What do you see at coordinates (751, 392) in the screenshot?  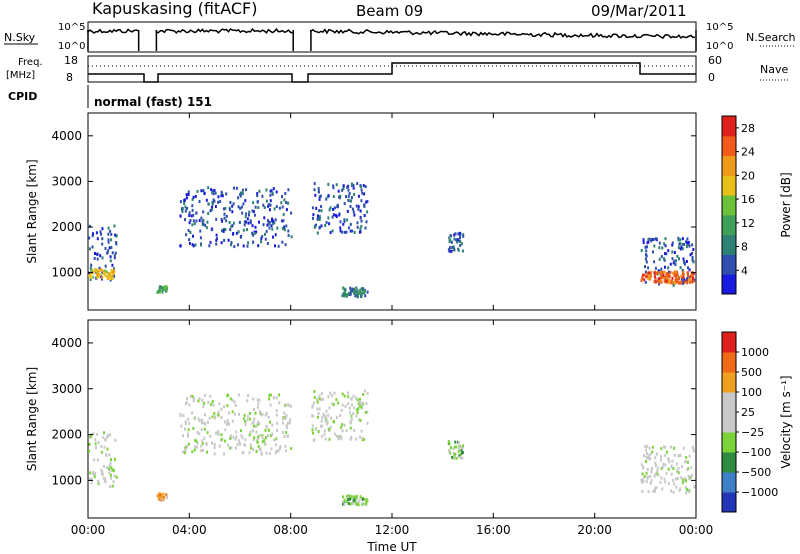 I see `velocity-colorbar-tick-label: 100` at bounding box center [751, 392].